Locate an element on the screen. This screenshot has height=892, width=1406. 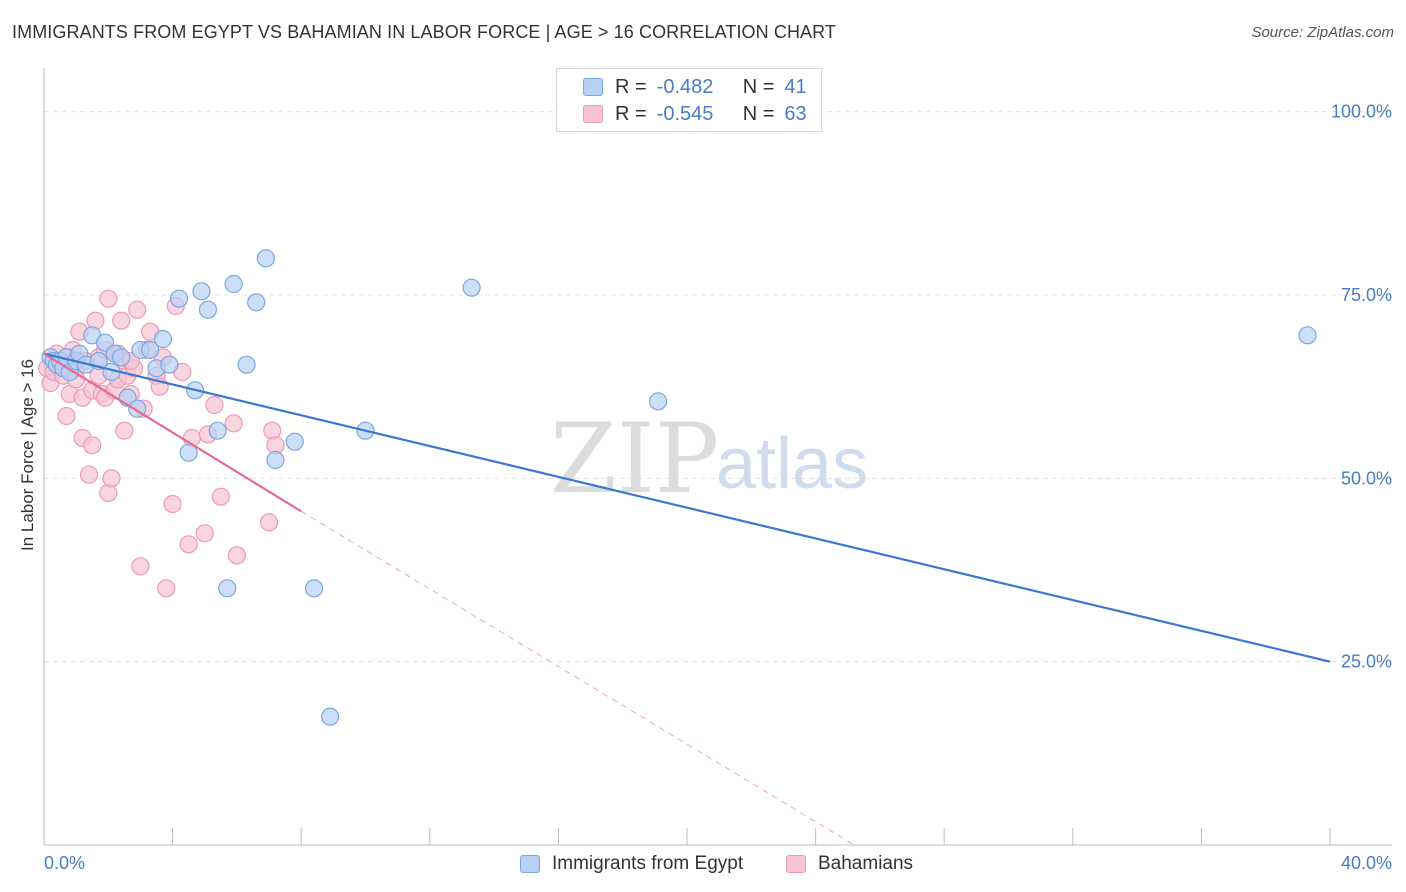
bottom-legend-egypt: Immigrants from Egypt is located at coordinates (631, 864).